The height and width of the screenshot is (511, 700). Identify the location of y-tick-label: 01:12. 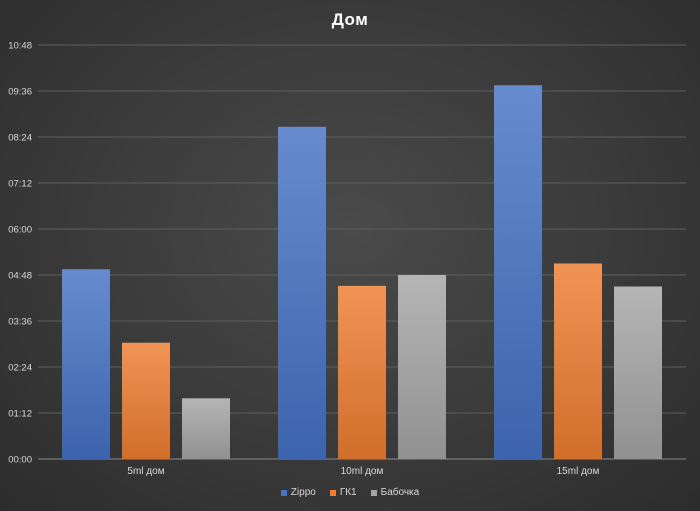
(20, 414).